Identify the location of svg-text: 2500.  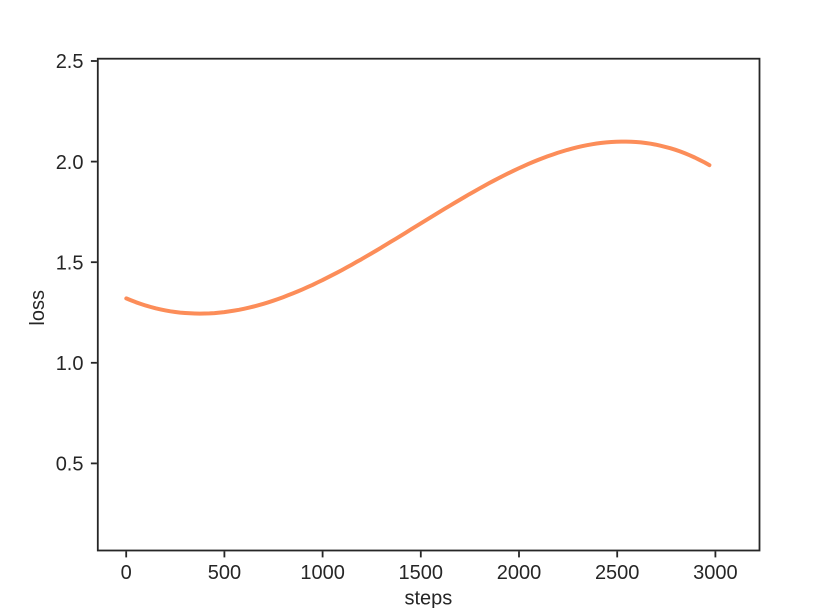
(617, 573).